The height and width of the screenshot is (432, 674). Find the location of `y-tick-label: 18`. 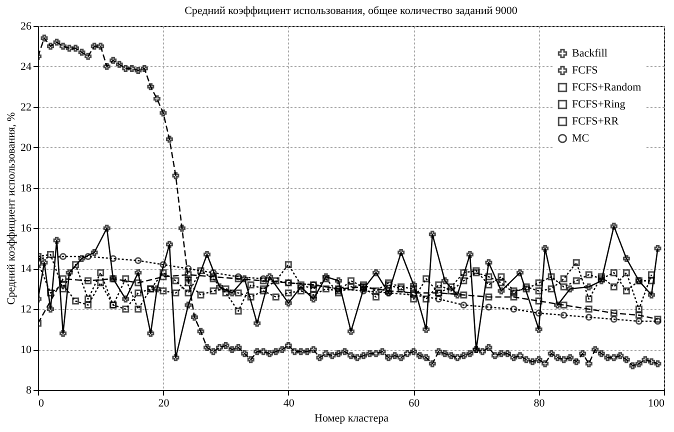

y-tick-label: 18 is located at coordinates (26, 188).